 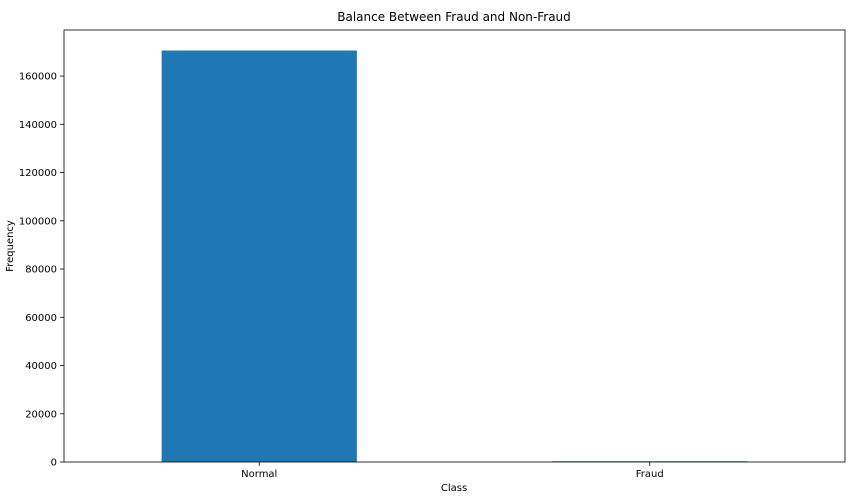 What do you see at coordinates (38, 221) in the screenshot?
I see `y-tick-label: 100000` at bounding box center [38, 221].